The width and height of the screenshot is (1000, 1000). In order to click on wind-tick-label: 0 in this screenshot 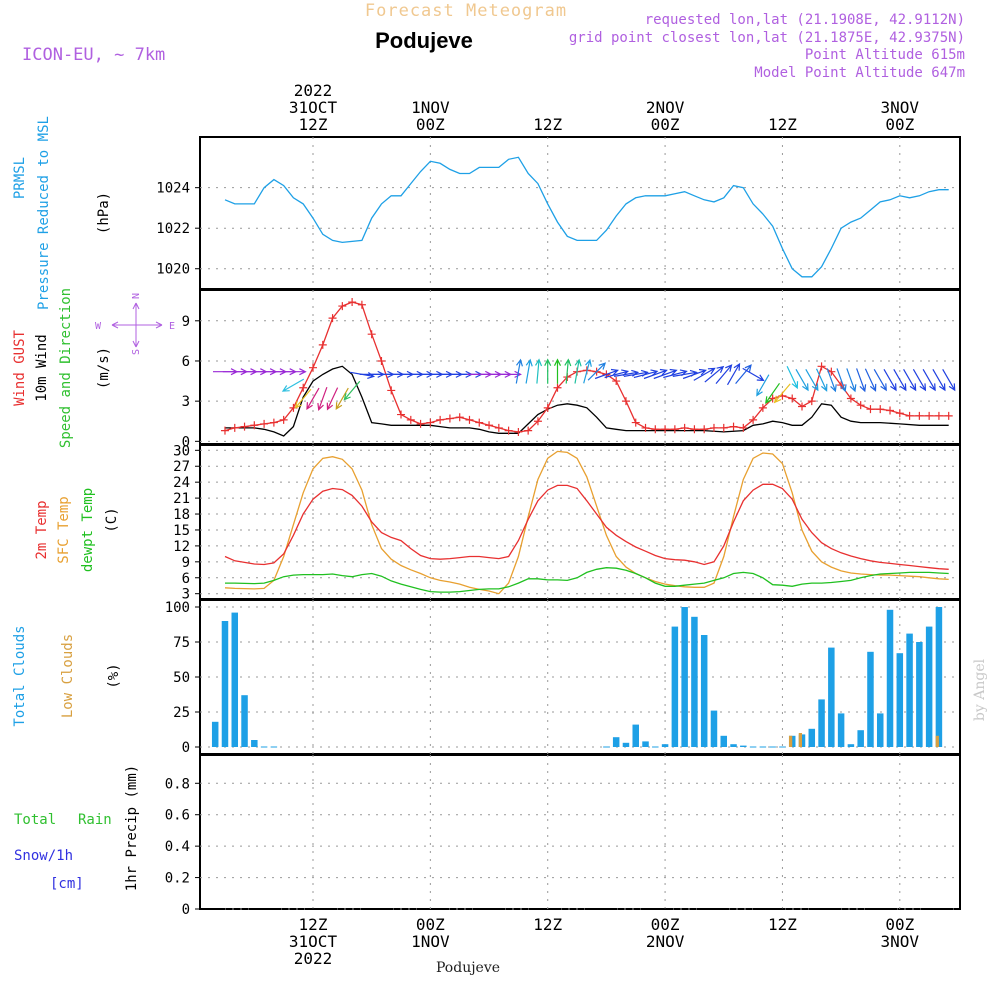, I will do `click(186, 442)`.